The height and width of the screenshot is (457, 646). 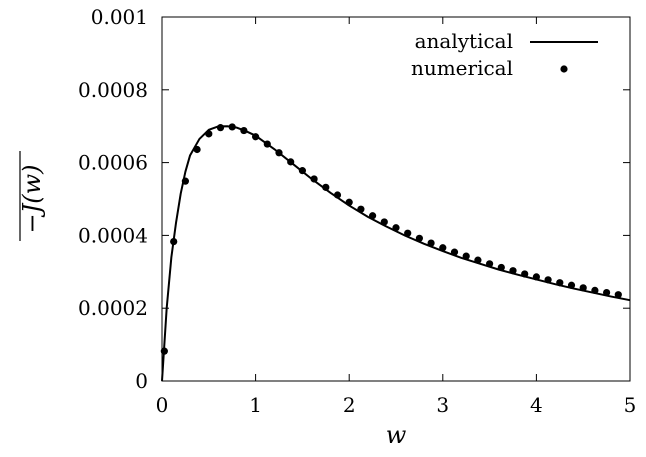 I want to click on legend-label-analytical: analytical, so click(x=464, y=41).